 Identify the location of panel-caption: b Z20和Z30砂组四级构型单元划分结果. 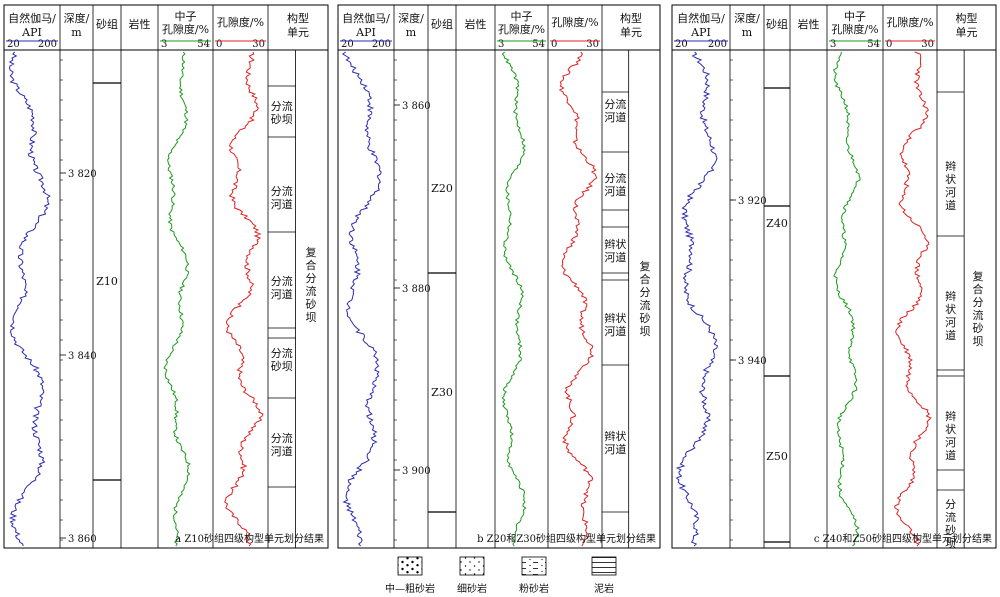
(566, 538).